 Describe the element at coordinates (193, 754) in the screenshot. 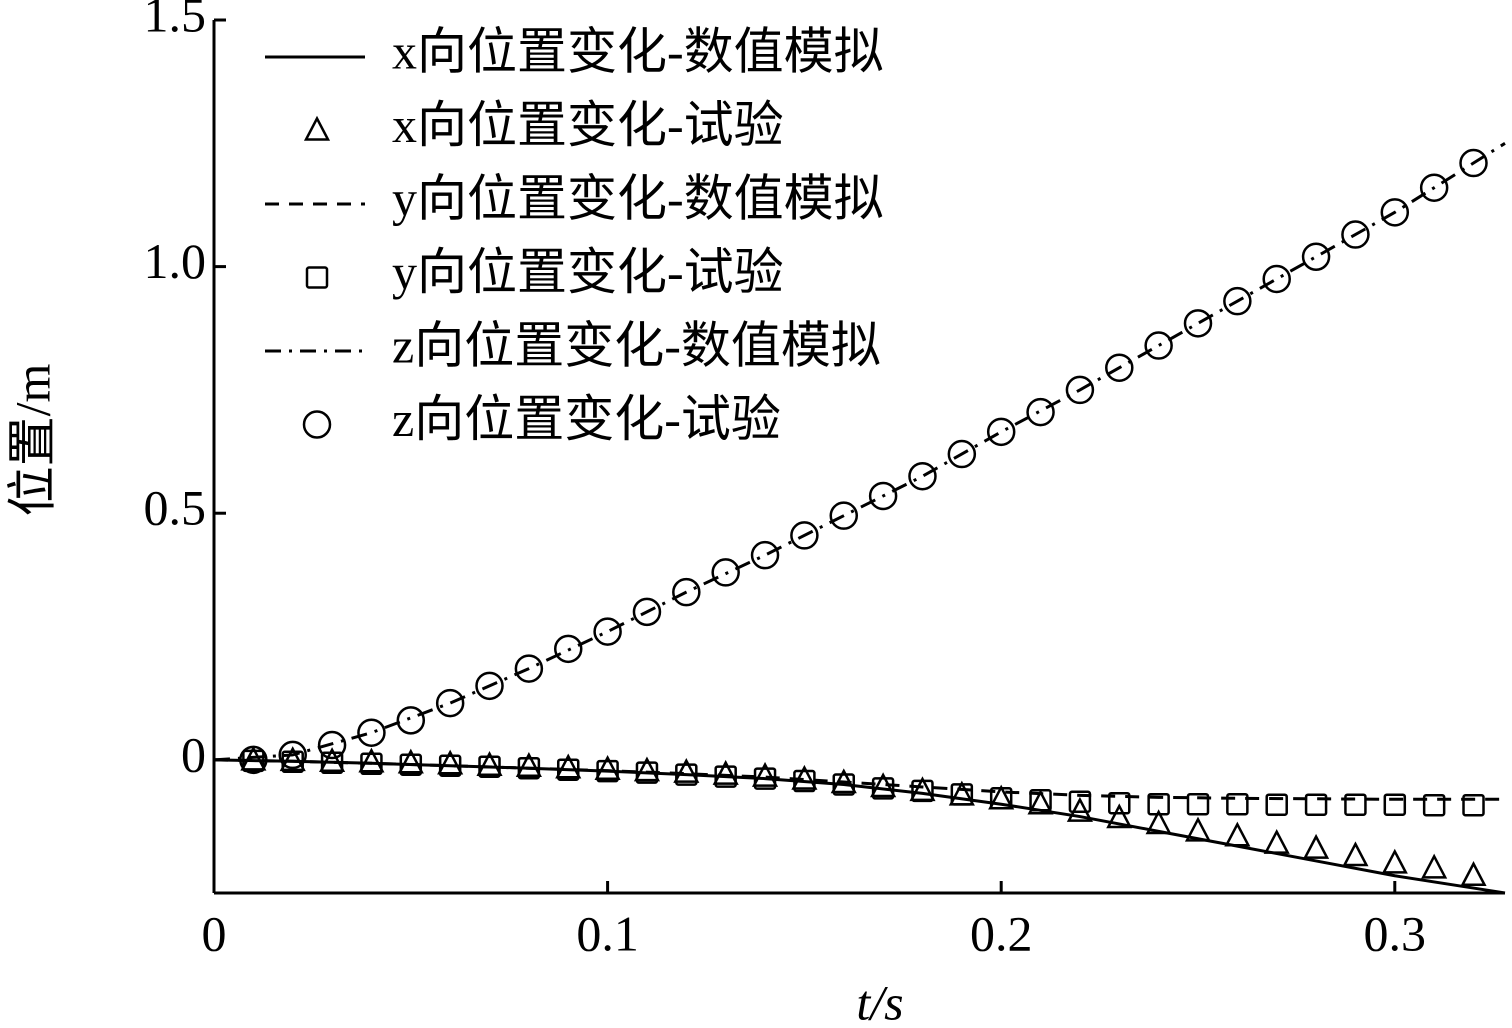

I see `y-tick-label: 0` at that location.